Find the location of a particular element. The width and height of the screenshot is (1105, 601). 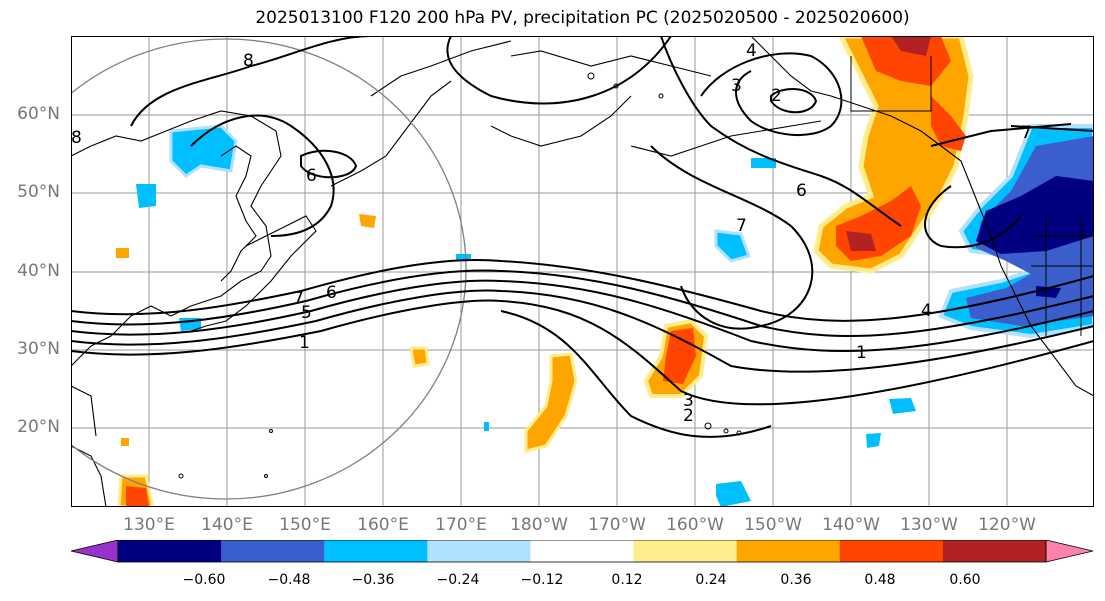

lon-label: 170°W is located at coordinates (617, 525).